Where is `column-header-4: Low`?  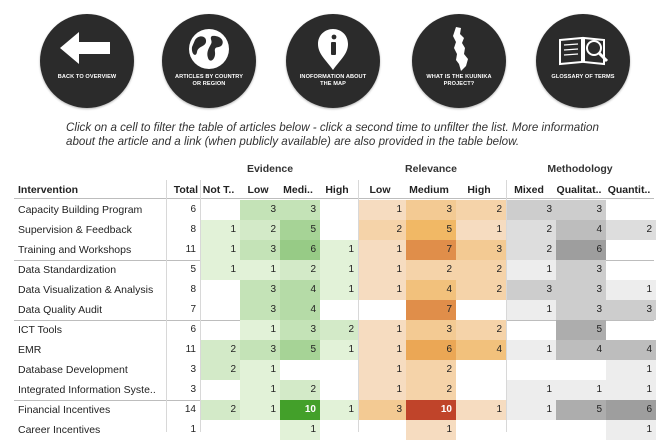 column-header-4: Low is located at coordinates (380, 190).